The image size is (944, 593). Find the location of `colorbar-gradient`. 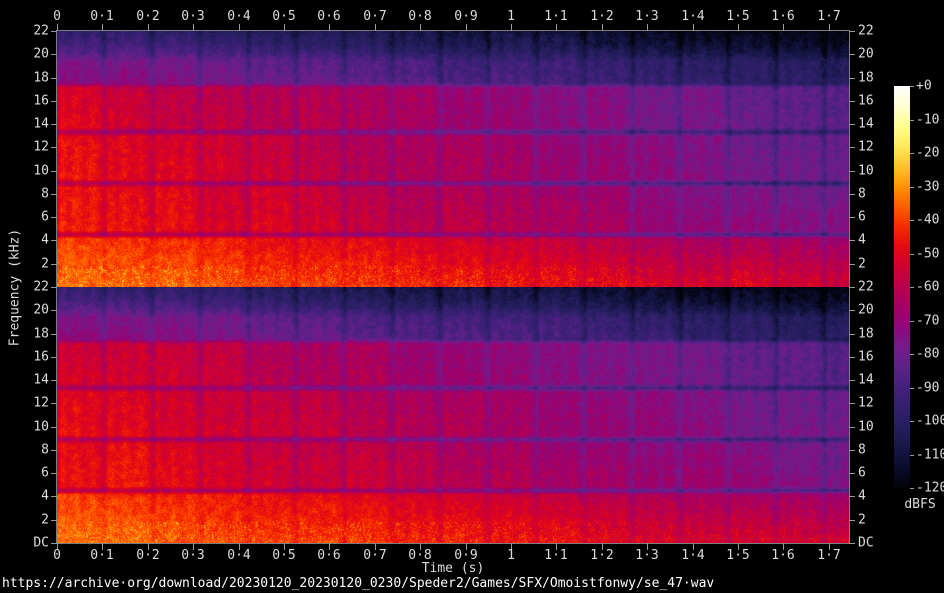

colorbar-gradient is located at coordinates (902, 287).